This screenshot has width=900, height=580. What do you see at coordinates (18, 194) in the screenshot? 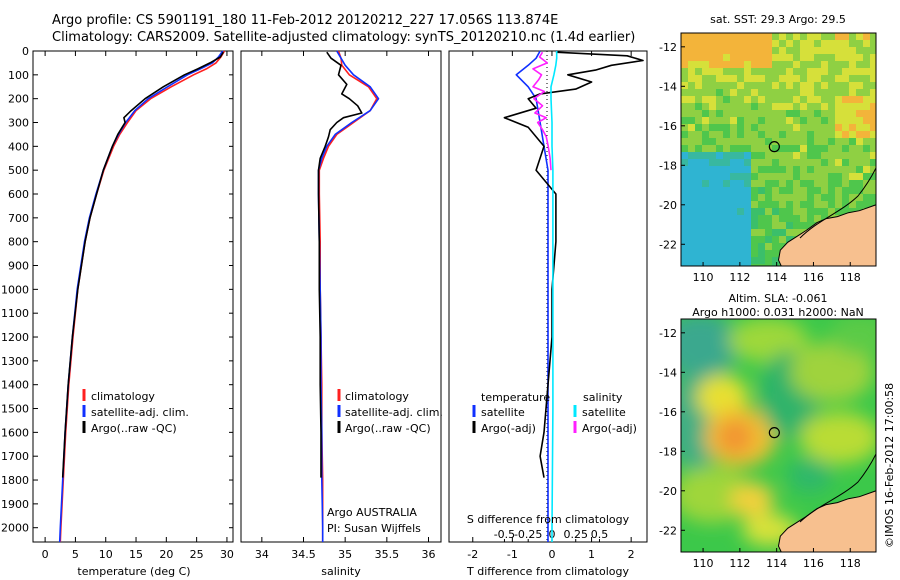
I see `y-tick-label: 600` at bounding box center [18, 194].